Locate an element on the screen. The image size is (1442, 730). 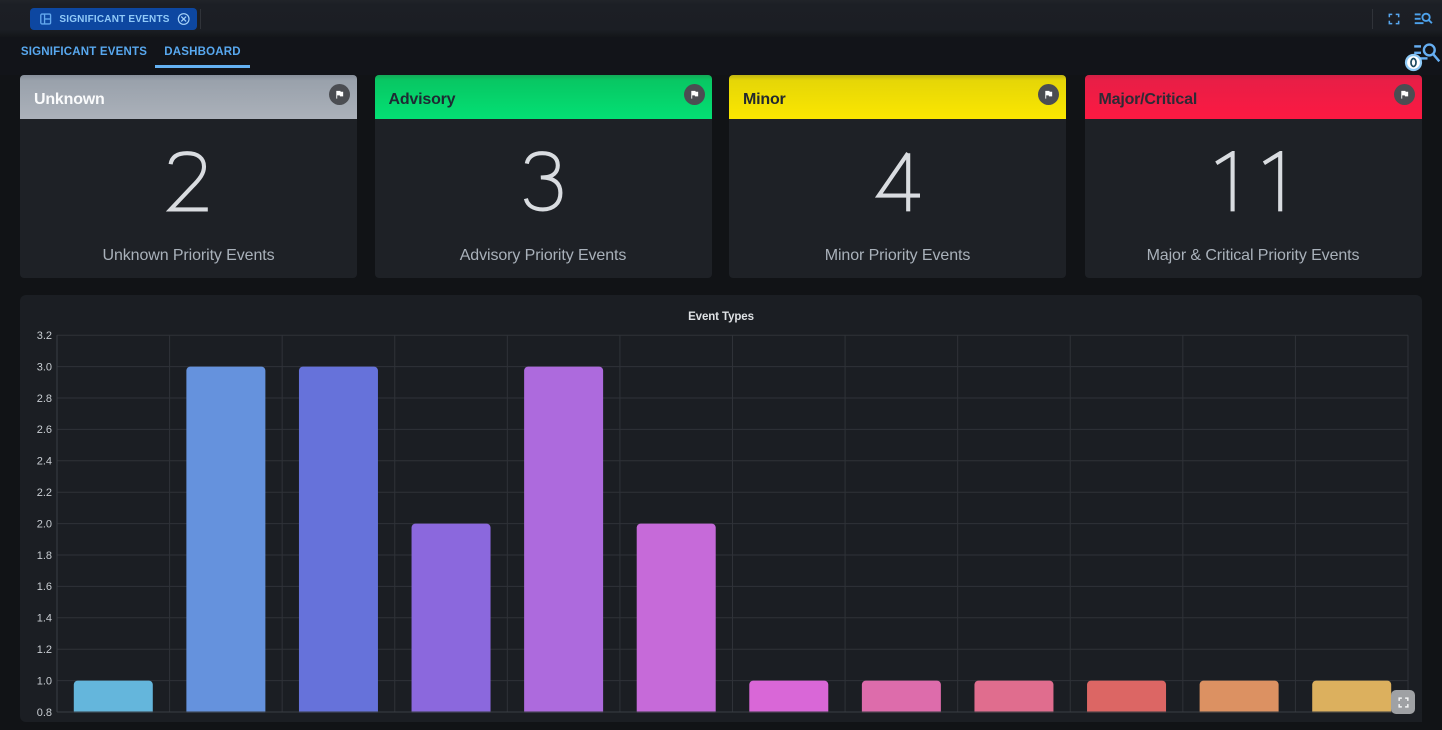
svg-text: 1.2 is located at coordinates (44, 650).